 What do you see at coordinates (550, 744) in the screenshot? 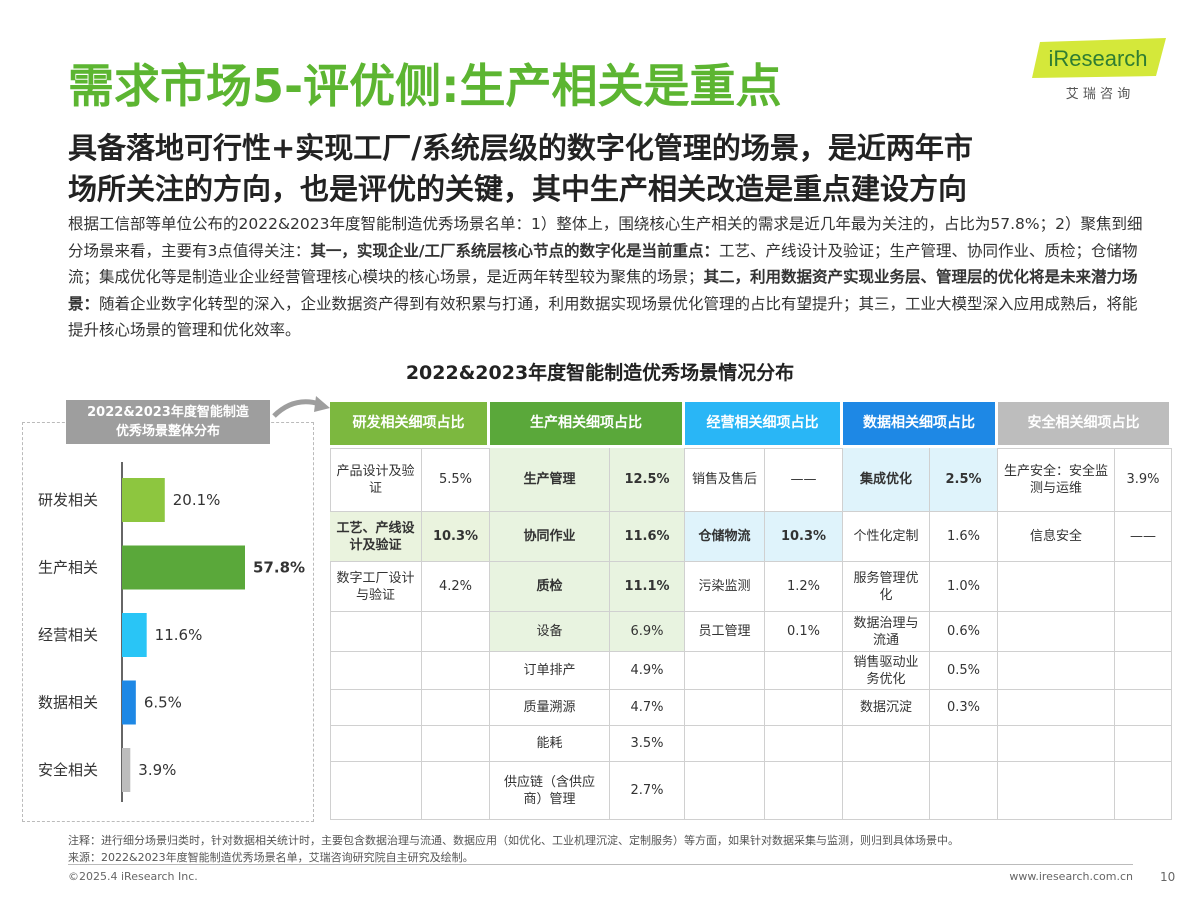
I see `cell-name: 能耗` at bounding box center [550, 744].